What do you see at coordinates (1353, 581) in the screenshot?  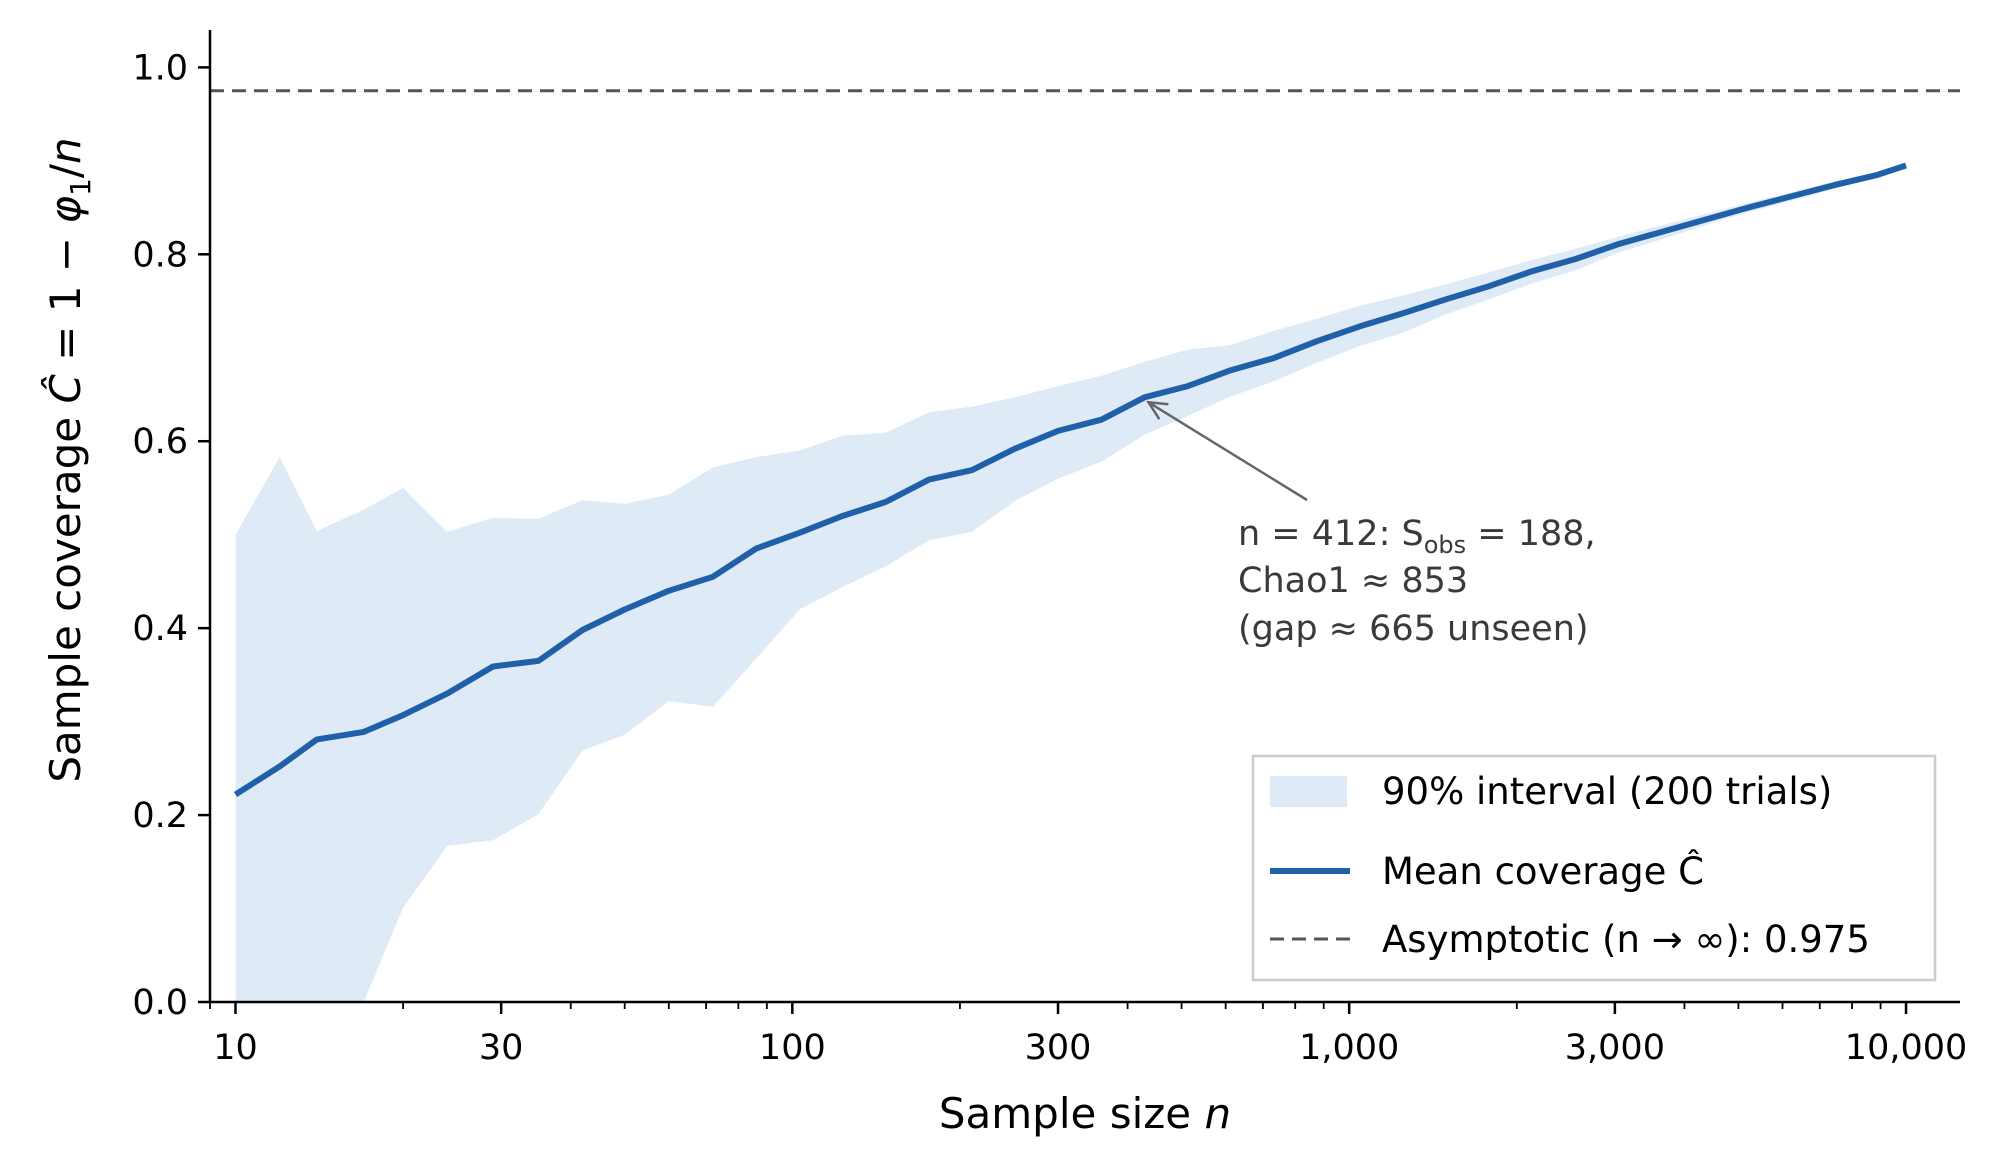 I see `annotation-line-2: Chao1 ≈ 853` at bounding box center [1353, 581].